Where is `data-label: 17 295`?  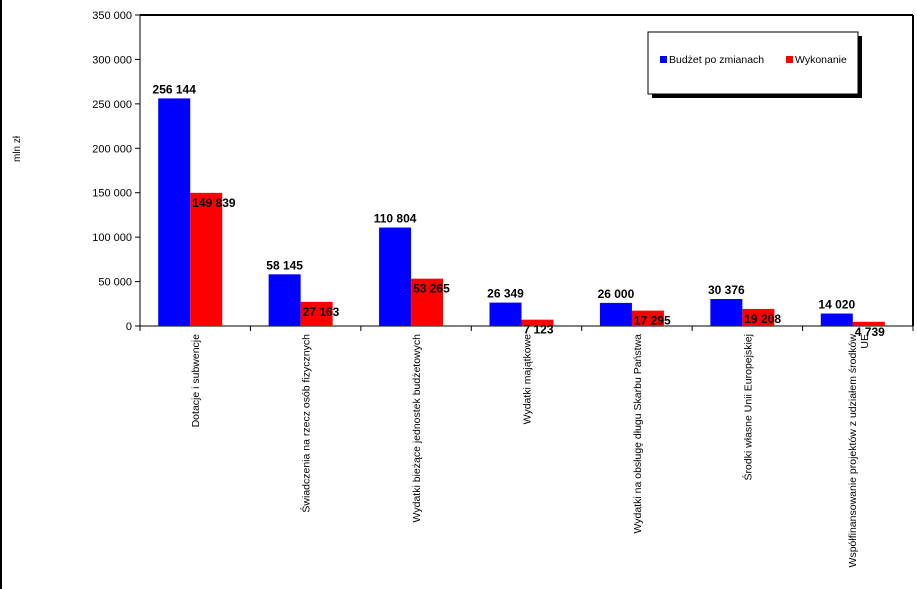
data-label: 17 295 is located at coordinates (652, 321).